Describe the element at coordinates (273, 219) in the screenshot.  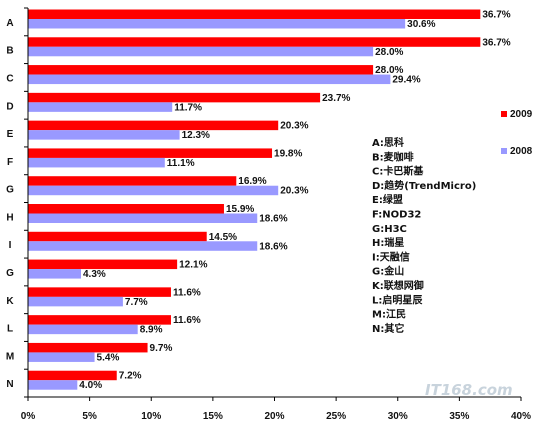
I see `data-label-2008-H: 18.6%` at that location.